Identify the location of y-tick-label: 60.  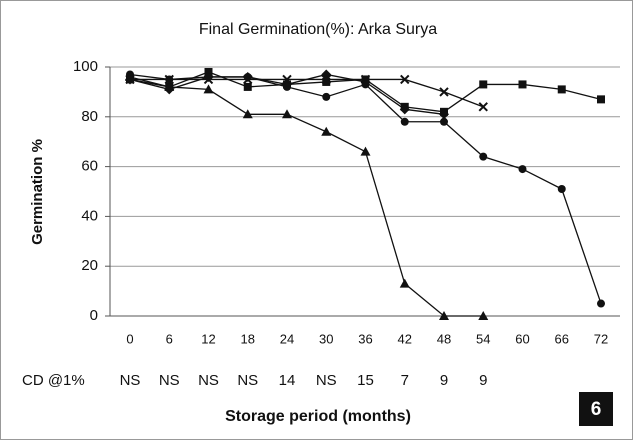
(89, 166).